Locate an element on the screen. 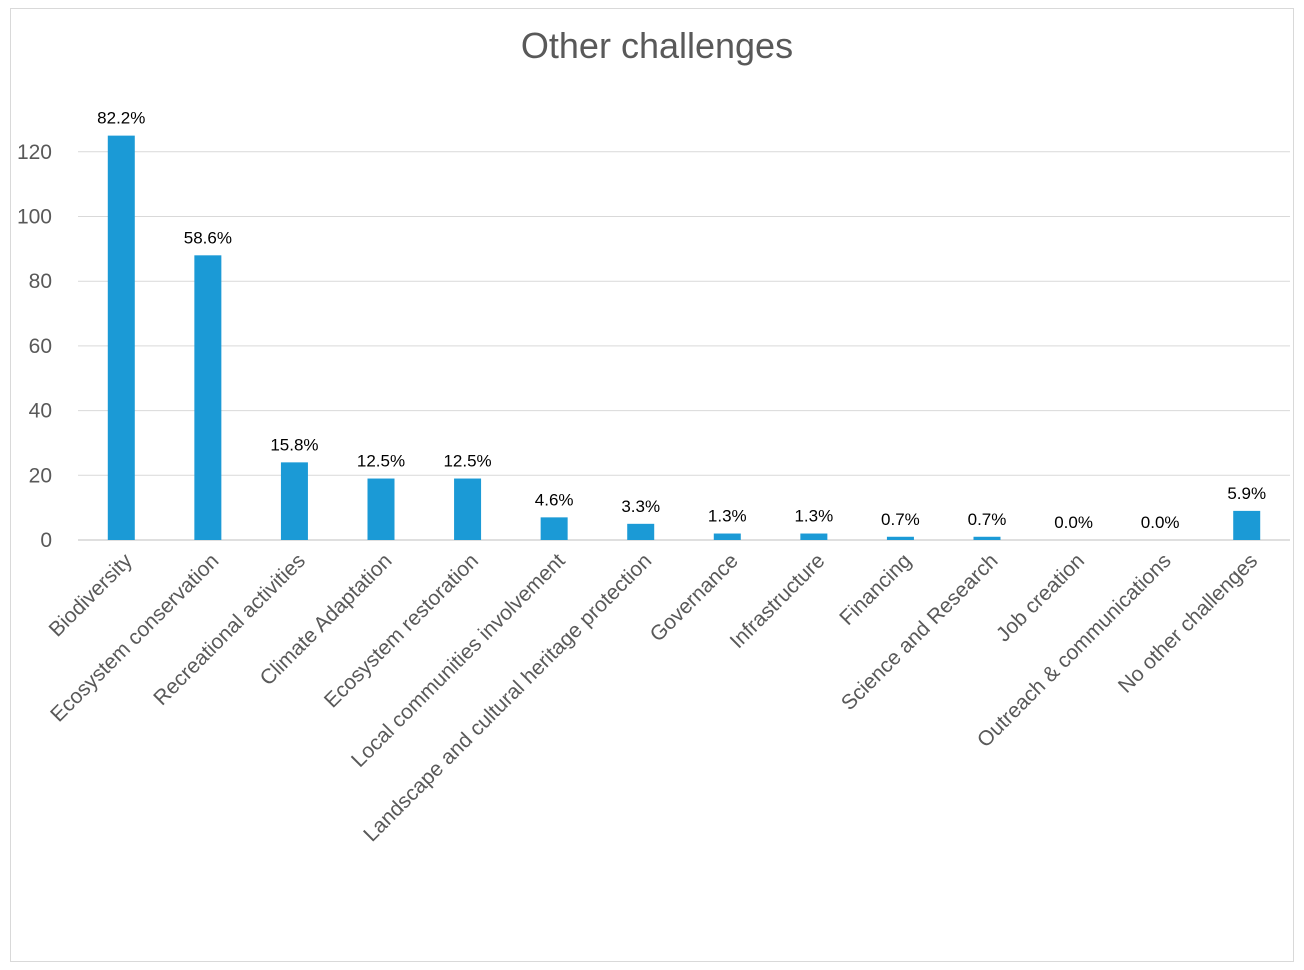  y-tick-label: 0 is located at coordinates (46, 540).